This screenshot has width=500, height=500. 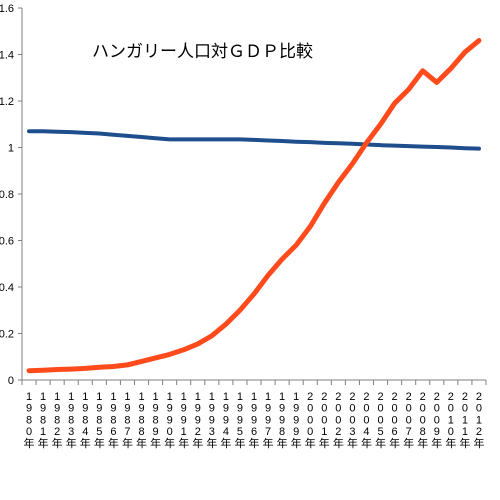 I want to click on y-tick-label: 1.2, so click(x=7, y=102).